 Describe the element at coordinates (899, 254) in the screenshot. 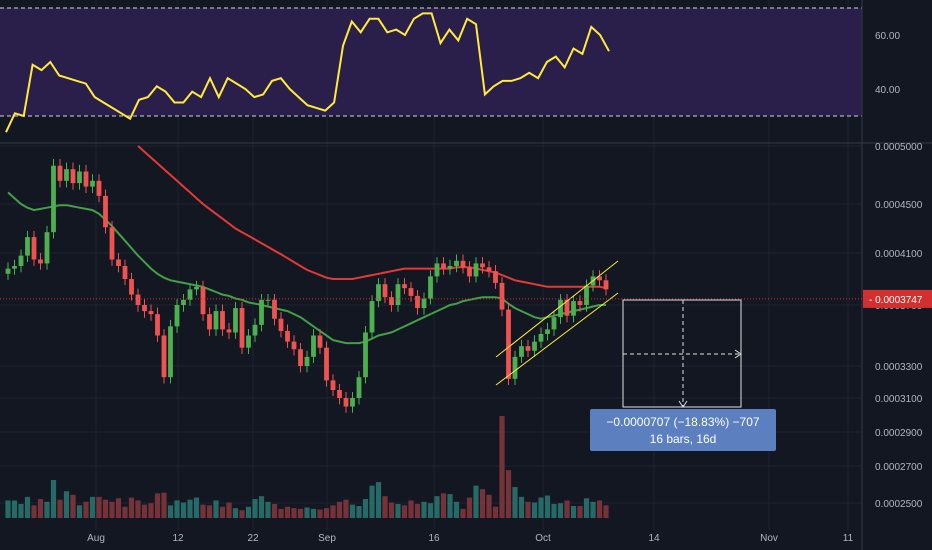

I see `price-tick-label: 0.0004100` at that location.